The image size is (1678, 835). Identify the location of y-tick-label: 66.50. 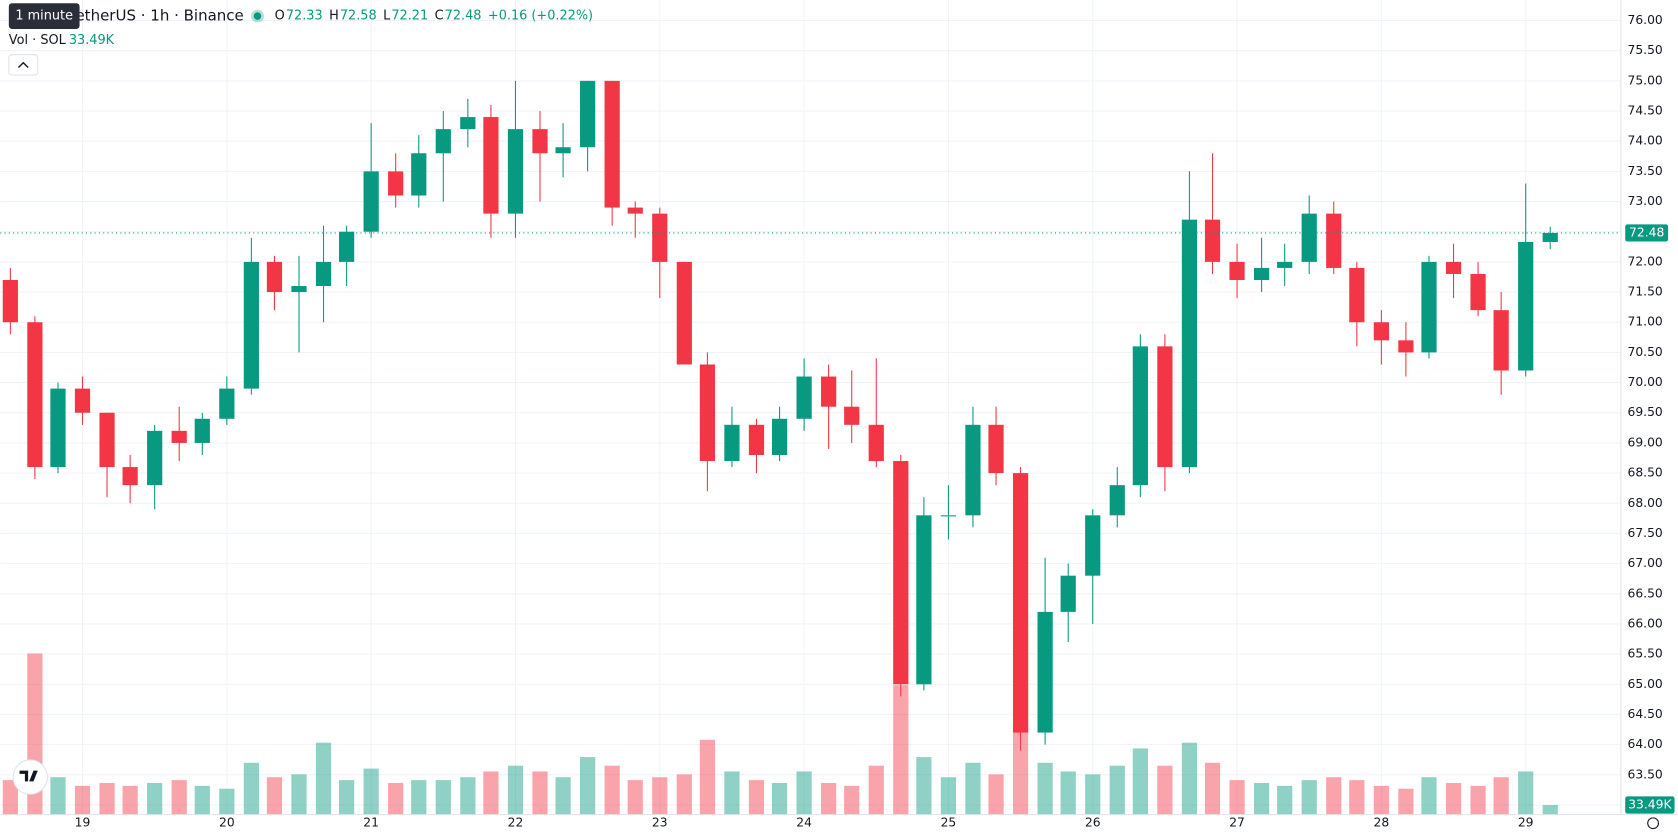
(1644, 593).